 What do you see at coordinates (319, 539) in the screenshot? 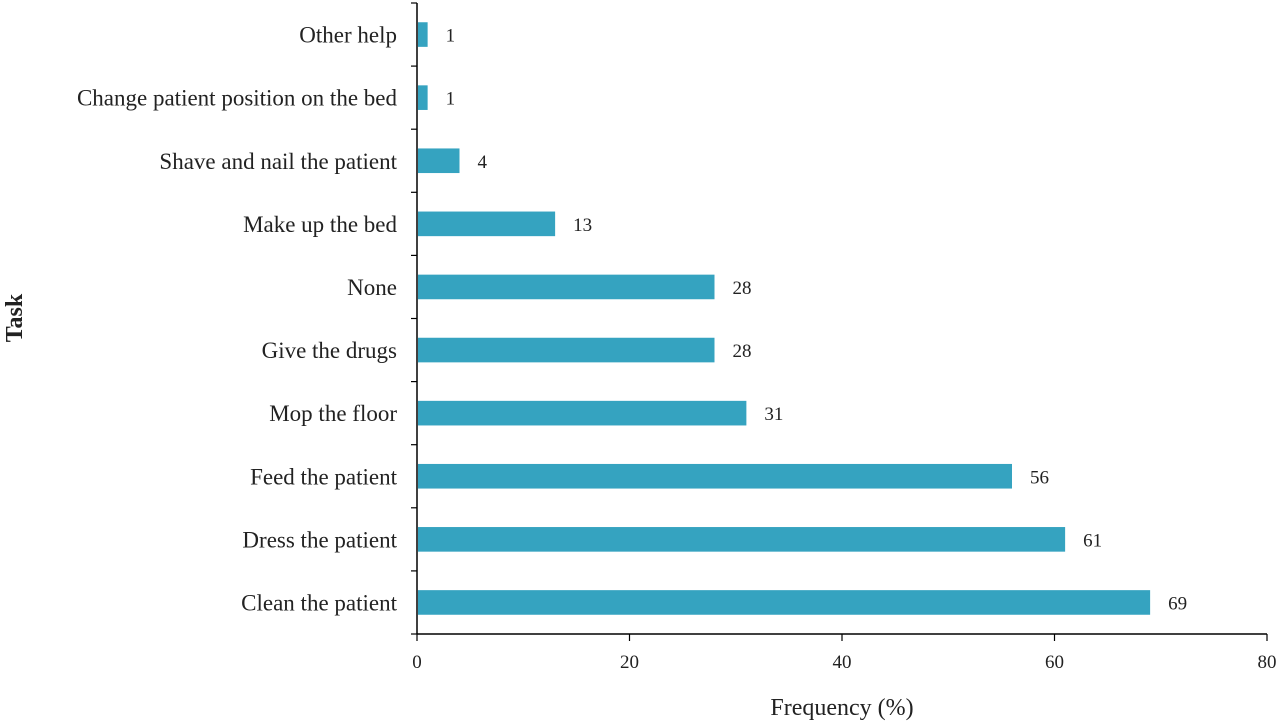
I see `category-label: Dress the patient` at bounding box center [319, 539].